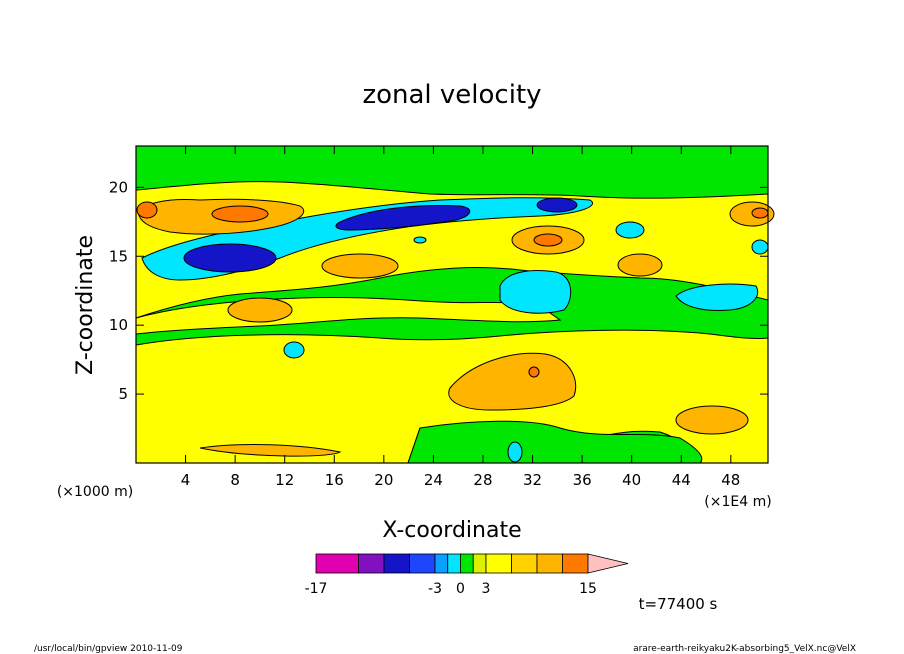 This screenshot has height=654, width=904. I want to click on footer-left: /usr/local/bin/gpview 2010-11-09, so click(108, 649).